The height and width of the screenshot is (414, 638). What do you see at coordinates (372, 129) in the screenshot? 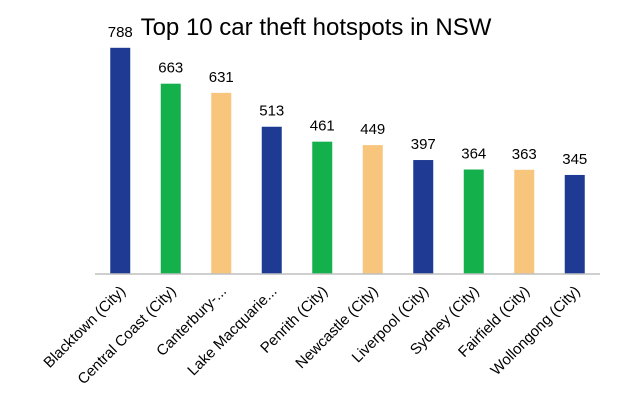
I see `data-label-6: 449` at bounding box center [372, 129].